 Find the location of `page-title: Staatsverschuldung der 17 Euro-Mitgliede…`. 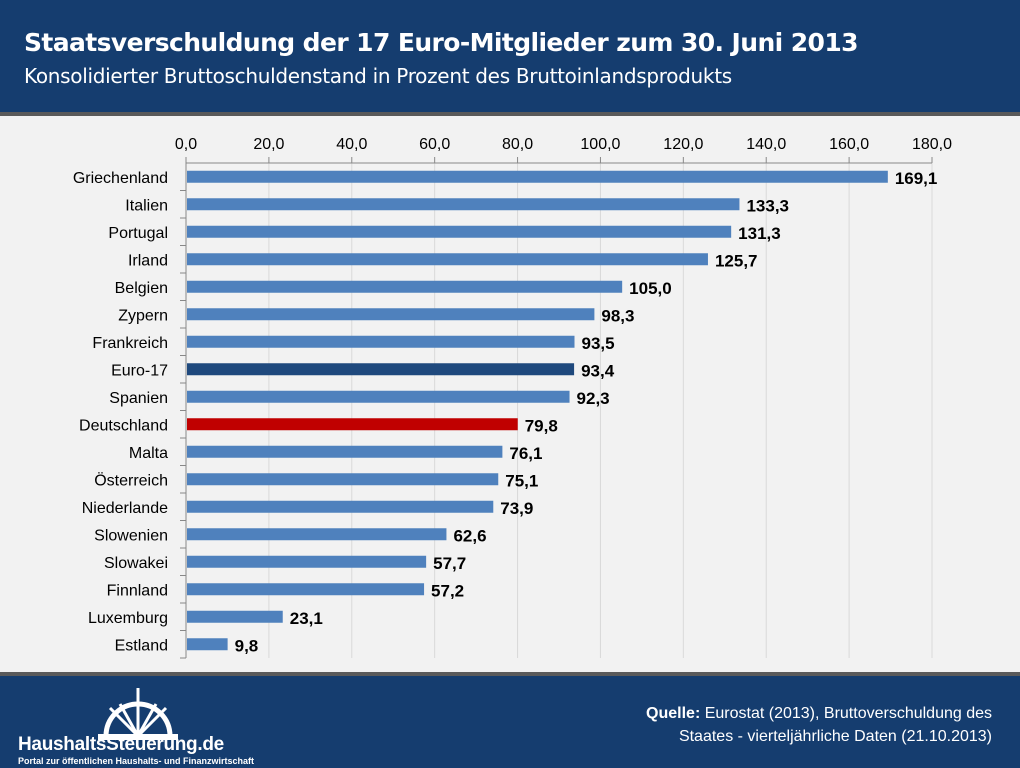

page-title: Staatsverschuldung der 17 Euro-Mitgliede… is located at coordinates (441, 42).